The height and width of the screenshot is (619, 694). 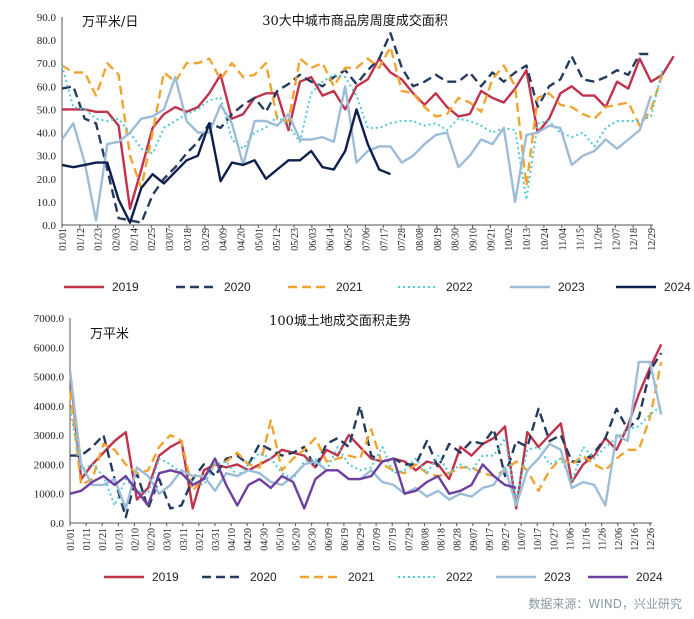 I want to click on x-tick-label: 07/28, so click(x=402, y=239).